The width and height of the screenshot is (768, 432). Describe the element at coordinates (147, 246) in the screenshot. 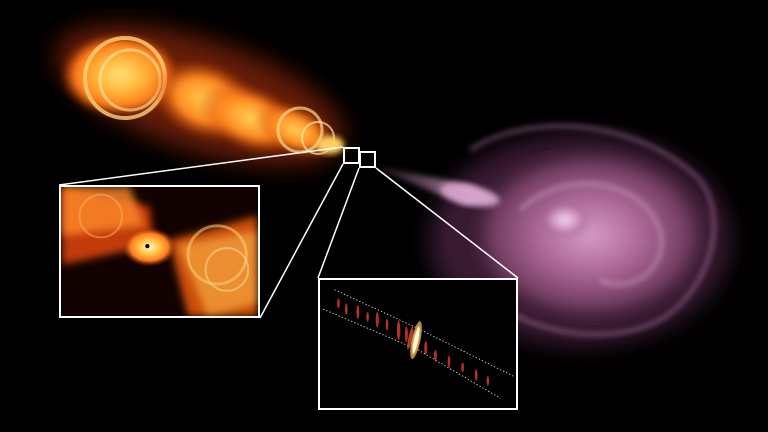

I see `black-hole-dot` at that location.